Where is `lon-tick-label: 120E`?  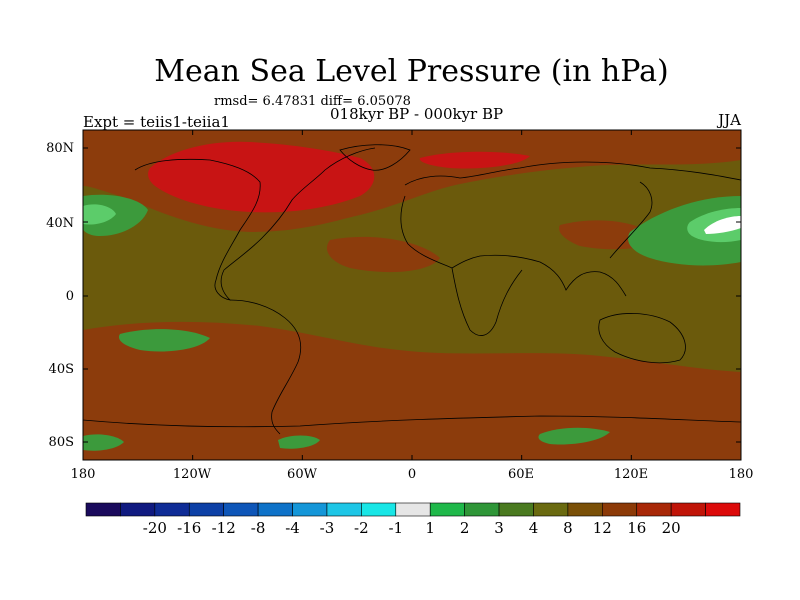 lon-tick-label: 120E is located at coordinates (631, 474).